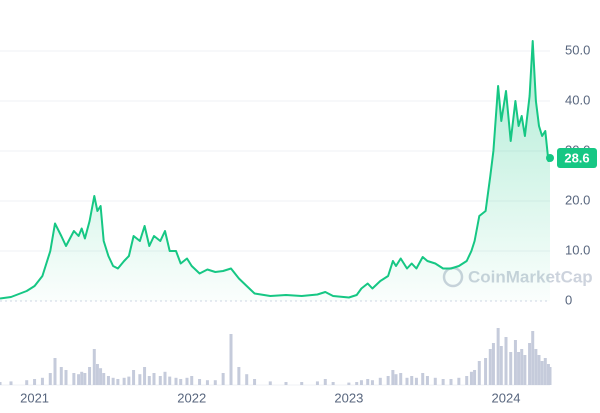  What do you see at coordinates (34, 397) in the screenshot?
I see `x-tick-label: 2021` at bounding box center [34, 397].